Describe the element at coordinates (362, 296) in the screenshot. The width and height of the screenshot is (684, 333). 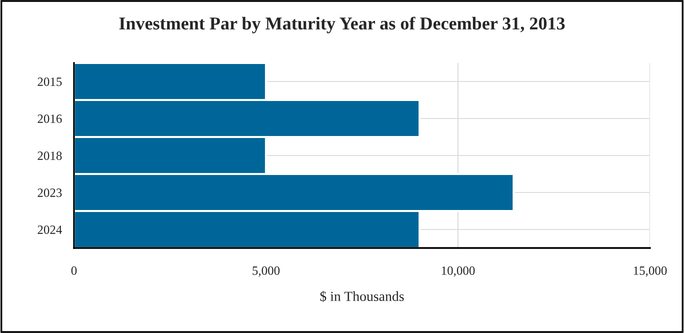
I see `x-axis-title: $ in Thousands` at that location.